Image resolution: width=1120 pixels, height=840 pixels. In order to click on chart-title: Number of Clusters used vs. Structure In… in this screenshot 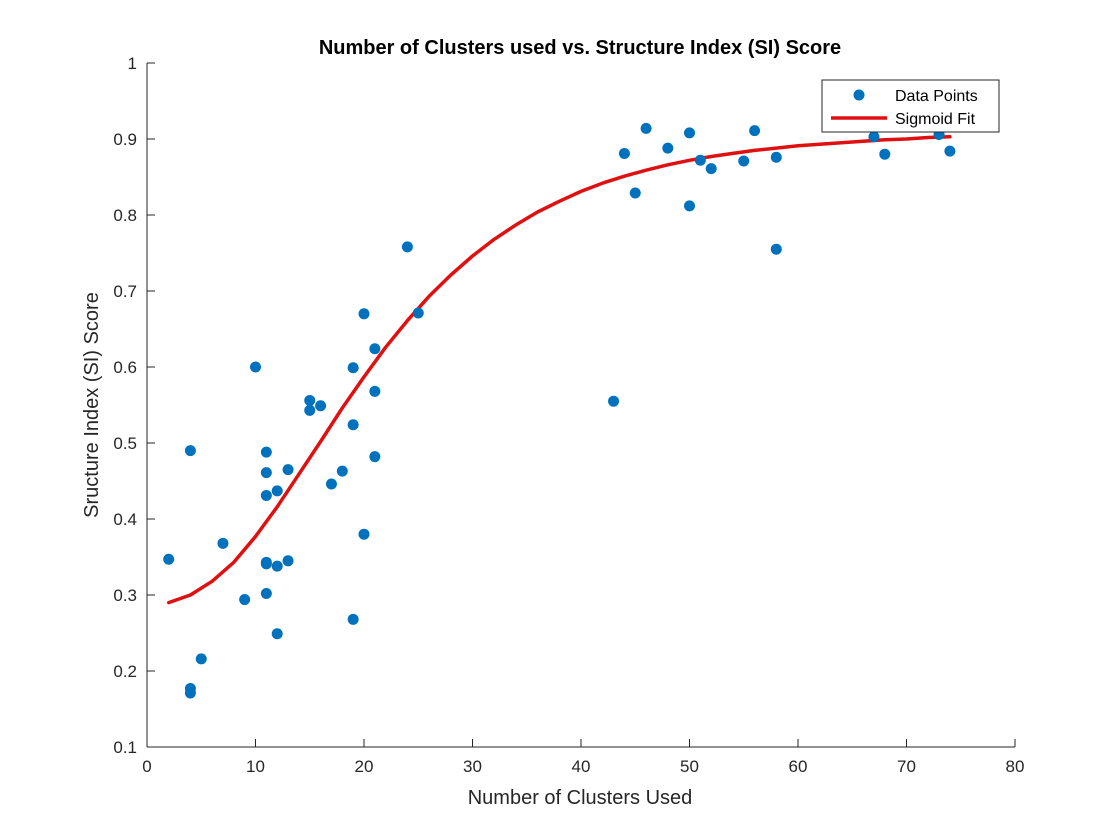, I will do `click(580, 48)`.